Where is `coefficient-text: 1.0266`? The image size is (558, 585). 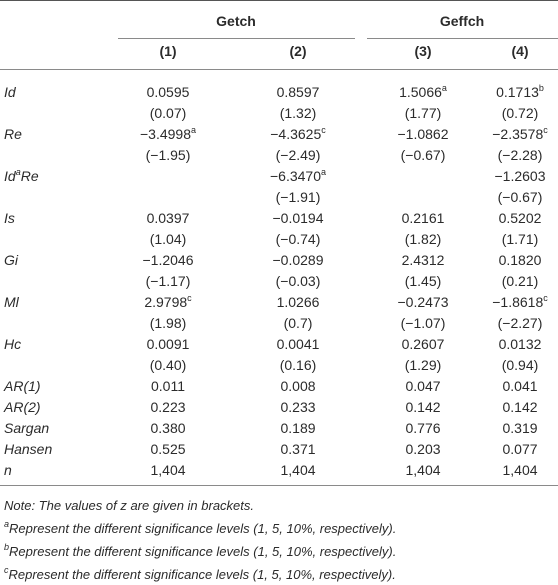 coefficient-text: 1.0266 is located at coordinates (298, 302).